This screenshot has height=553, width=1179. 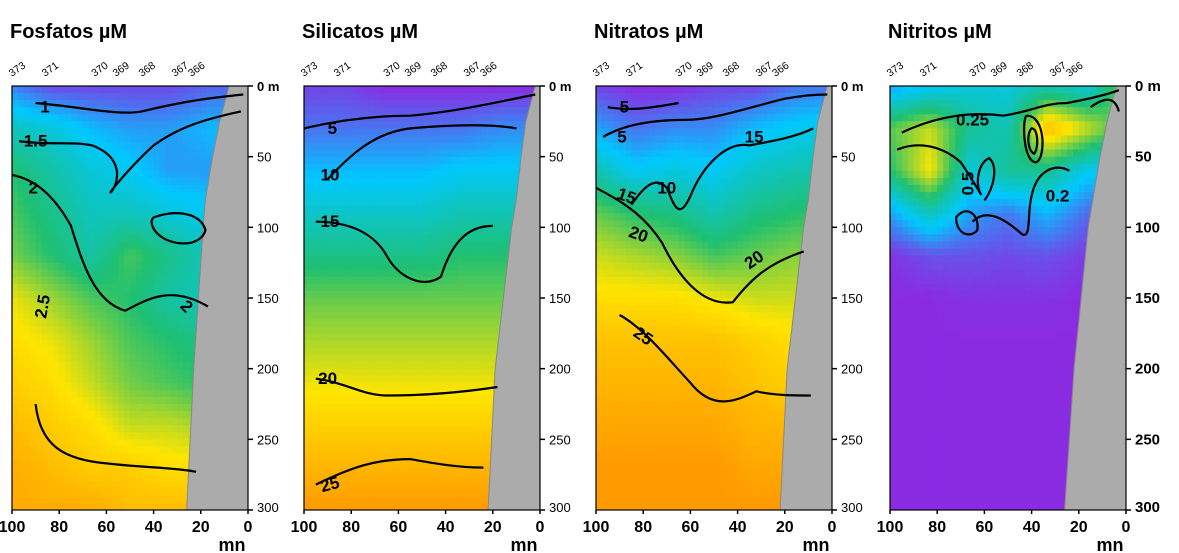 I want to click on x-tick-label: 100, so click(x=12, y=527).